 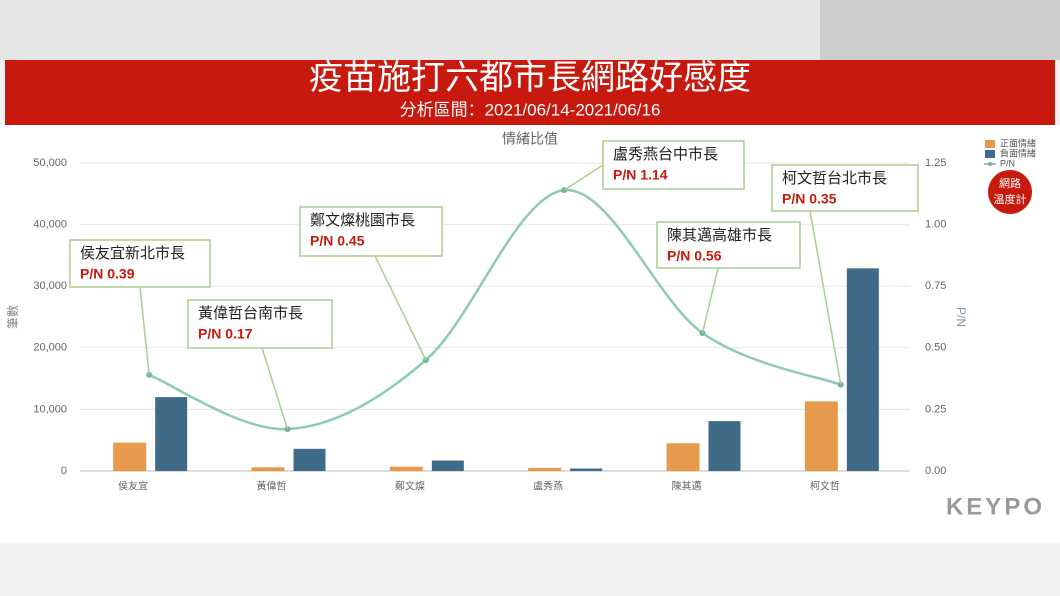 I want to click on annotation-title: 侯友宜新北市長, so click(x=132, y=253).